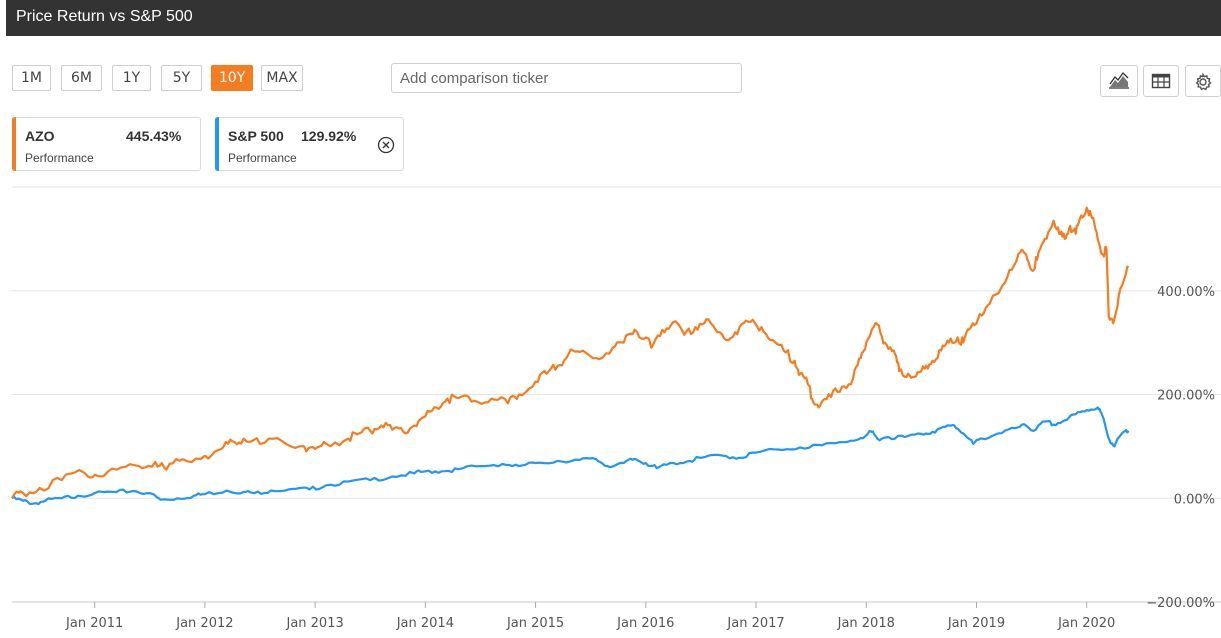 This screenshot has height=638, width=1221. I want to click on legend-sub-sp500: Performance, so click(262, 158).